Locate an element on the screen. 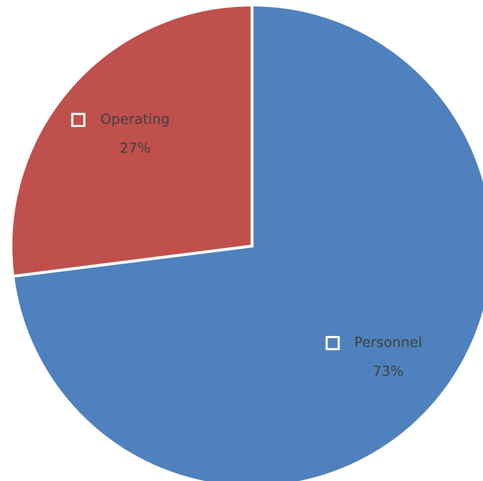  data-label: 73% is located at coordinates (388, 371).